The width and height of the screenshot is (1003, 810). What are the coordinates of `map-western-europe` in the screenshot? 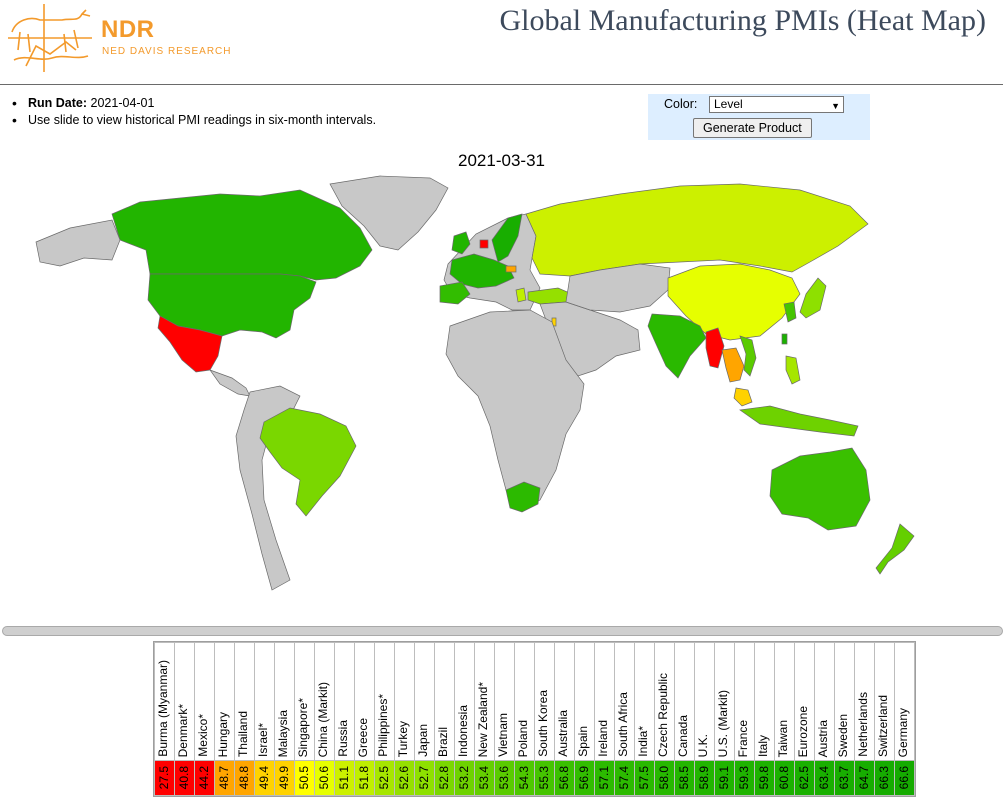 It's located at (482, 271).